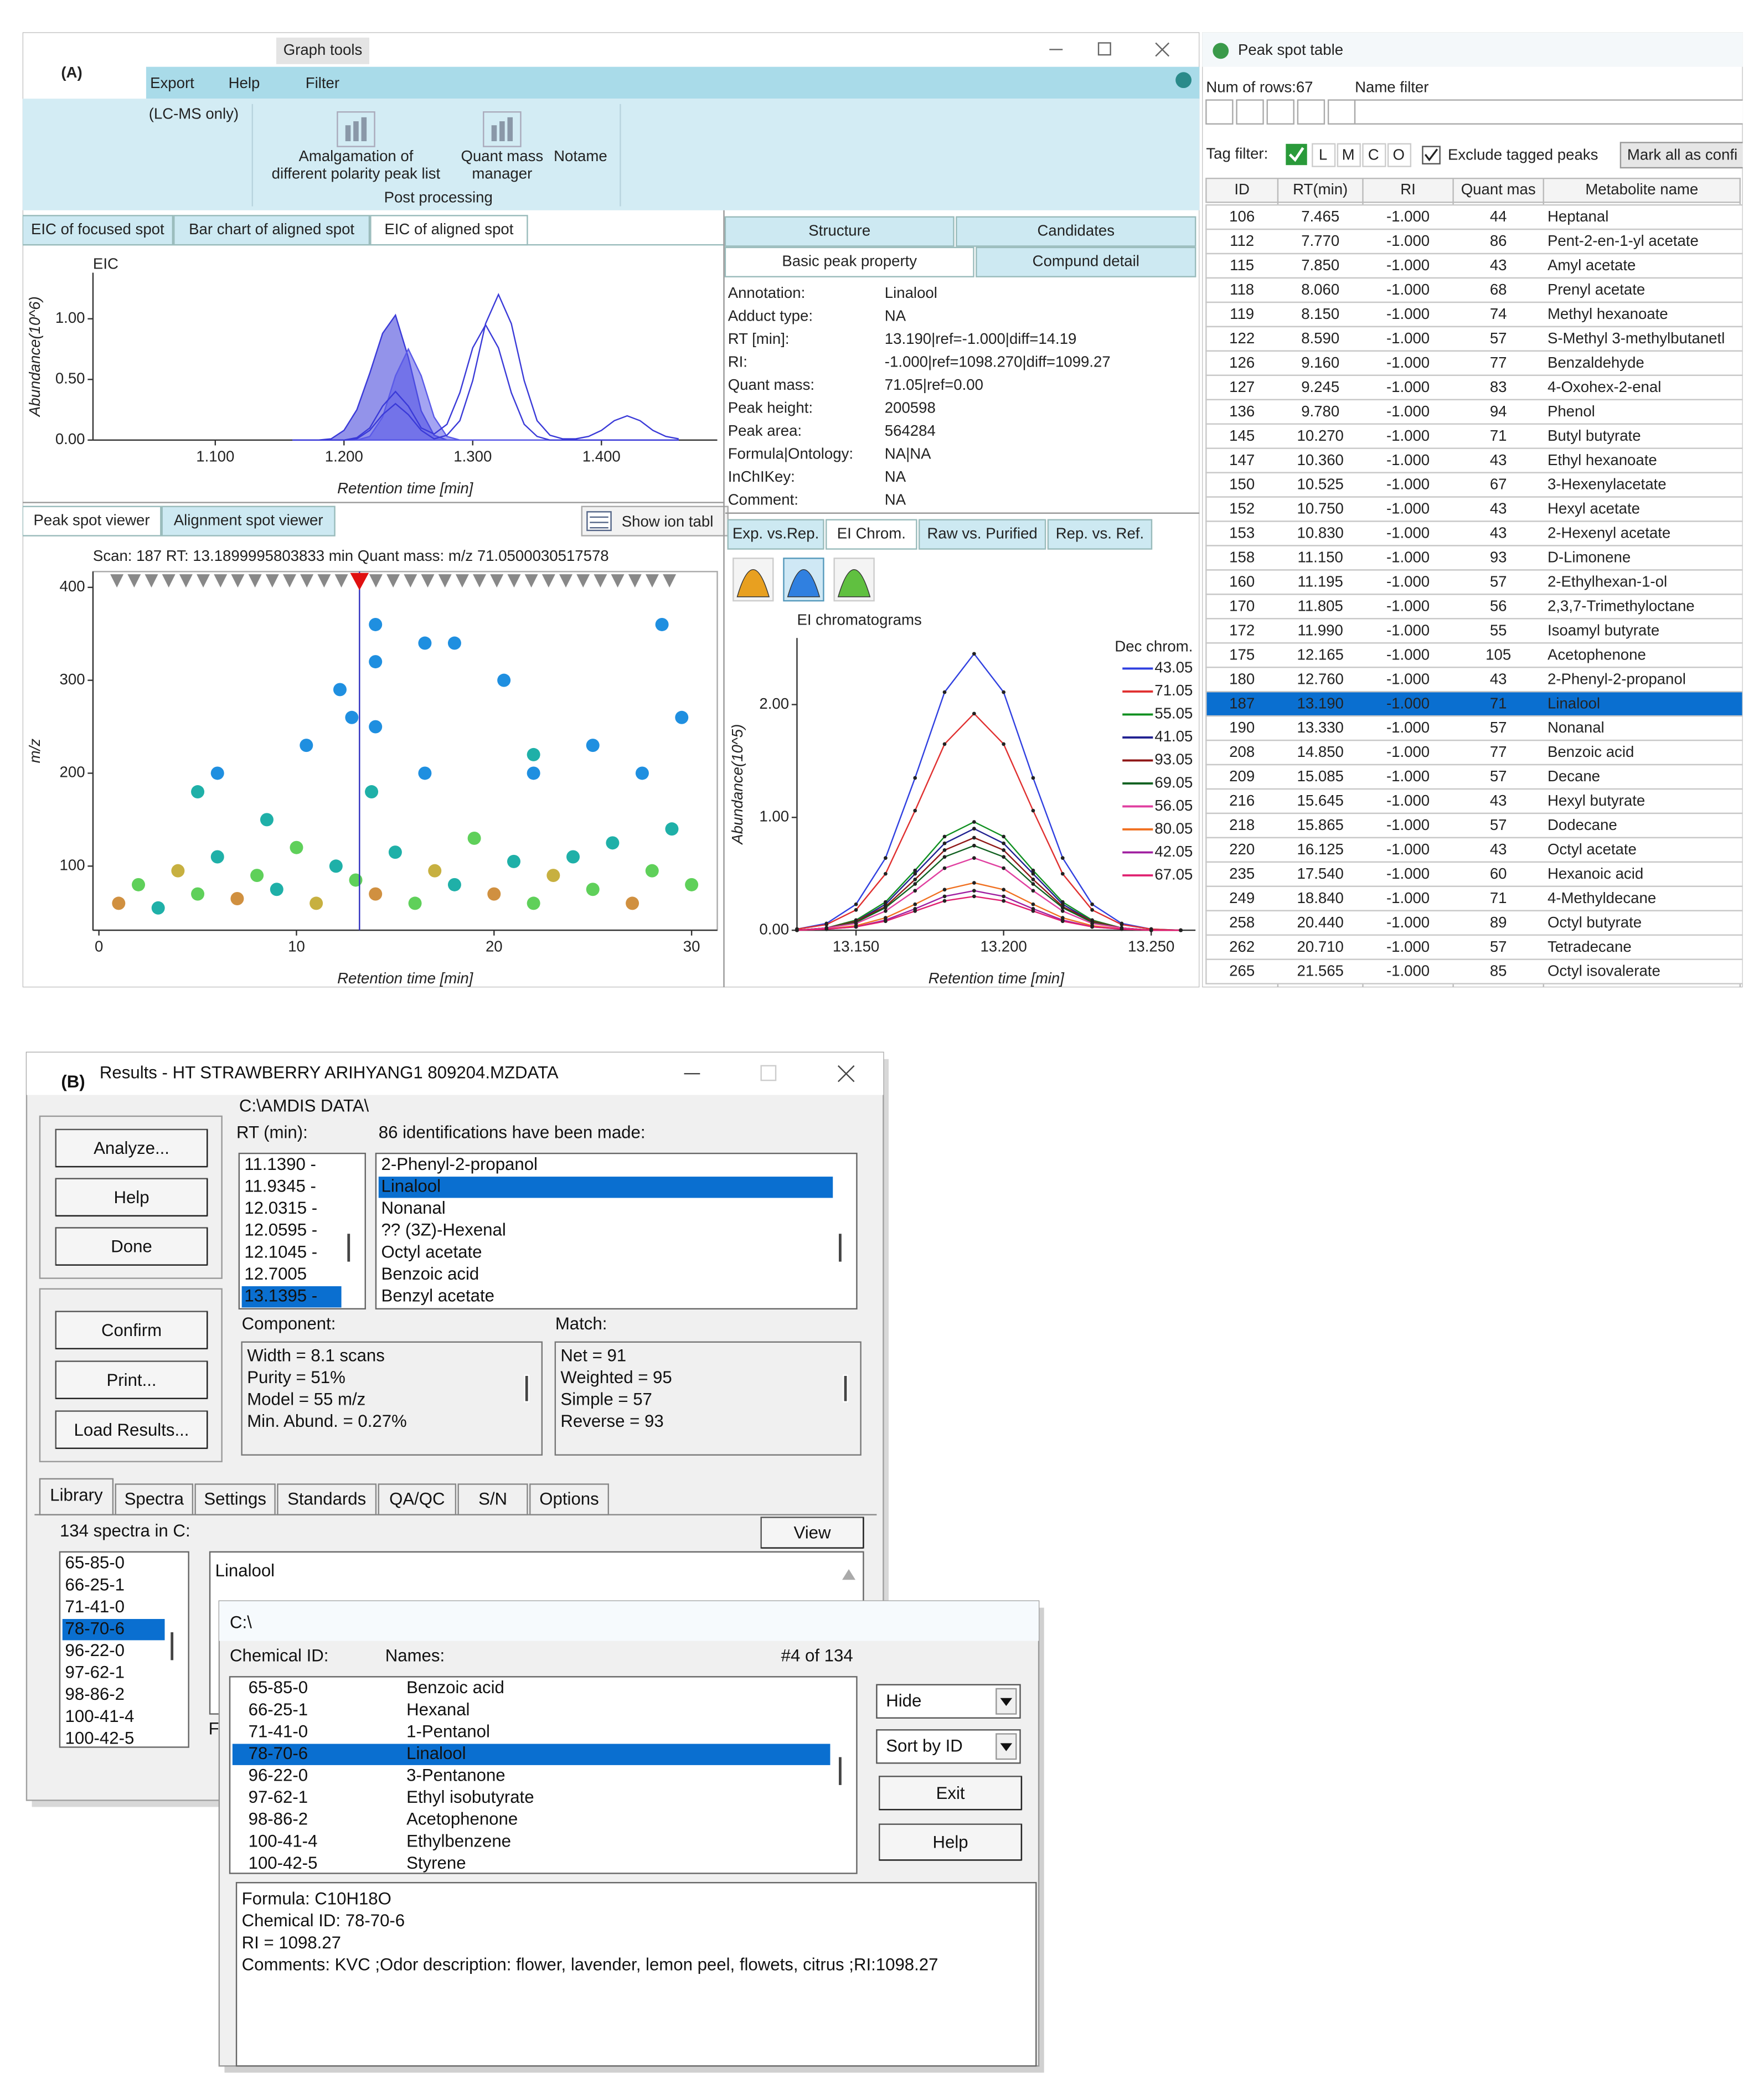 The height and width of the screenshot is (2073, 1764). I want to click on table-cell: Hexyl butyrate, so click(1596, 801).